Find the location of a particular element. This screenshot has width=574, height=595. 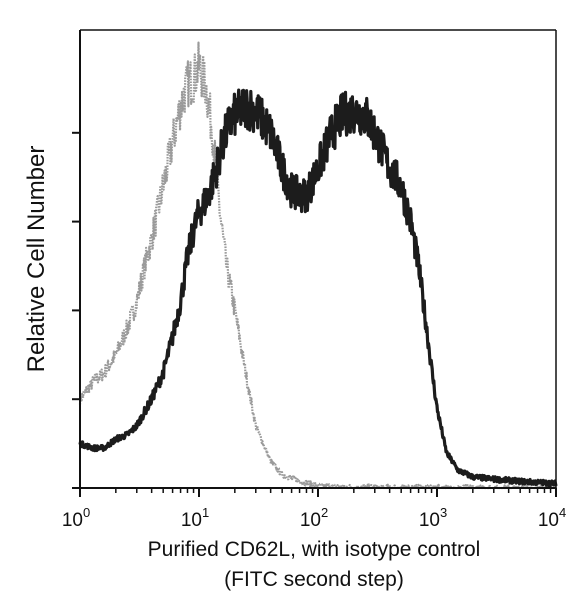

x-axis-title-line-0: Purified CD62L, with isotype control is located at coordinates (314, 549).